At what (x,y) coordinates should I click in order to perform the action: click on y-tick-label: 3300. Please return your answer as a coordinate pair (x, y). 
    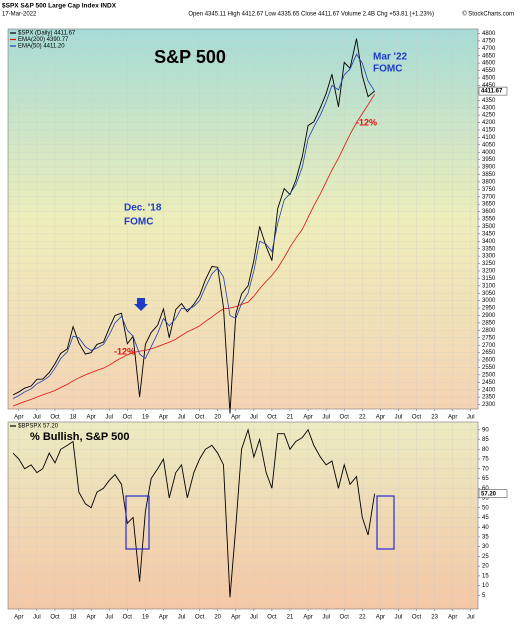
    Looking at the image, I should click on (489, 257).